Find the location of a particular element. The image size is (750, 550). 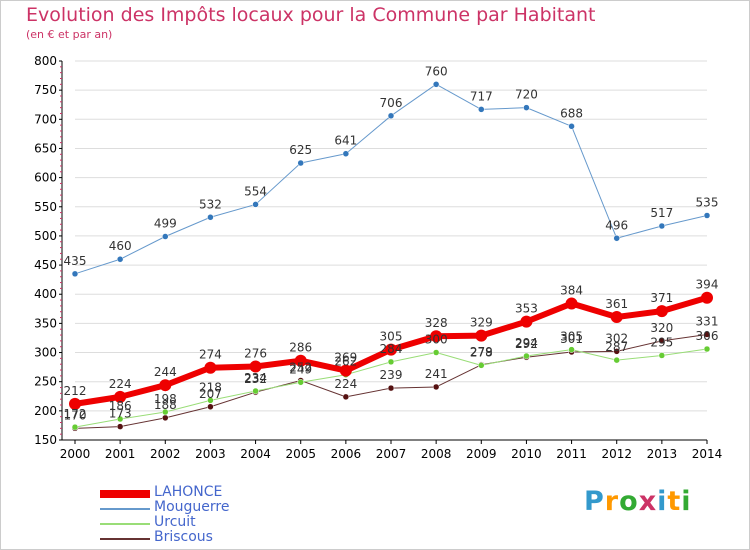

data-label-briscous: 188 is located at coordinates (165, 405).